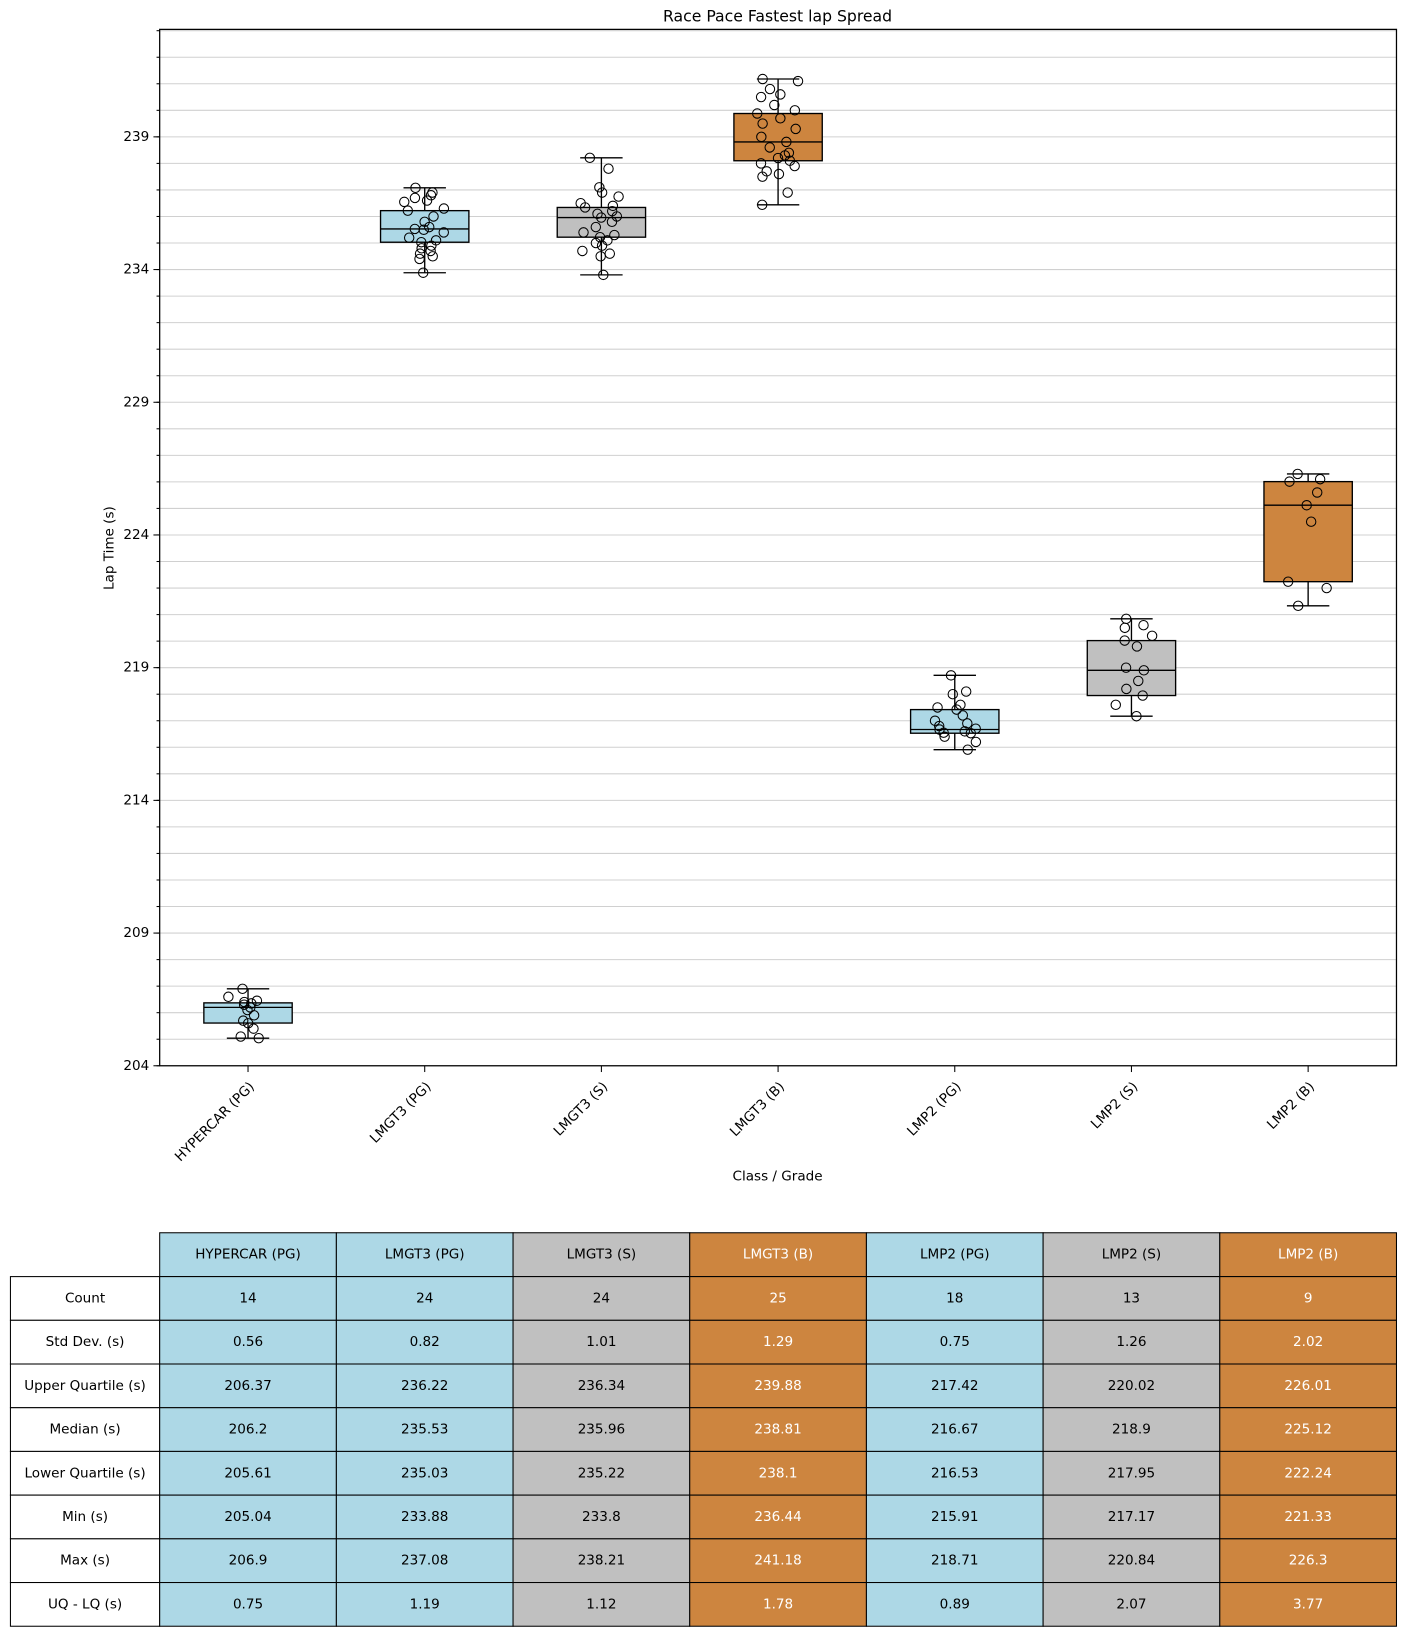 The image size is (1409, 1641). What do you see at coordinates (601, 1473) in the screenshot?
I see `table-value: 235.22` at bounding box center [601, 1473].